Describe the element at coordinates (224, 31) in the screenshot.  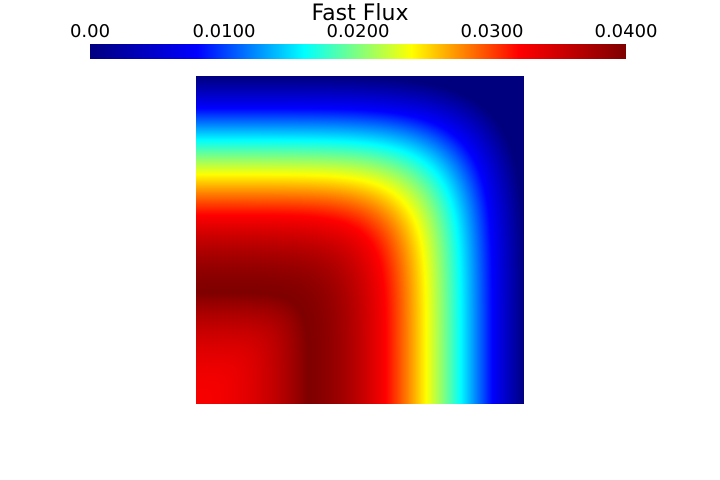
I see `colorbar-tick-label: 0.0100` at that location.